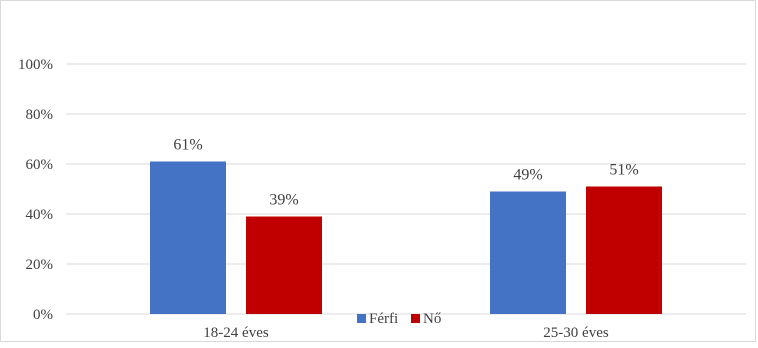  What do you see at coordinates (236, 333) in the screenshot?
I see `x-category-label: 18-24 éves` at bounding box center [236, 333].